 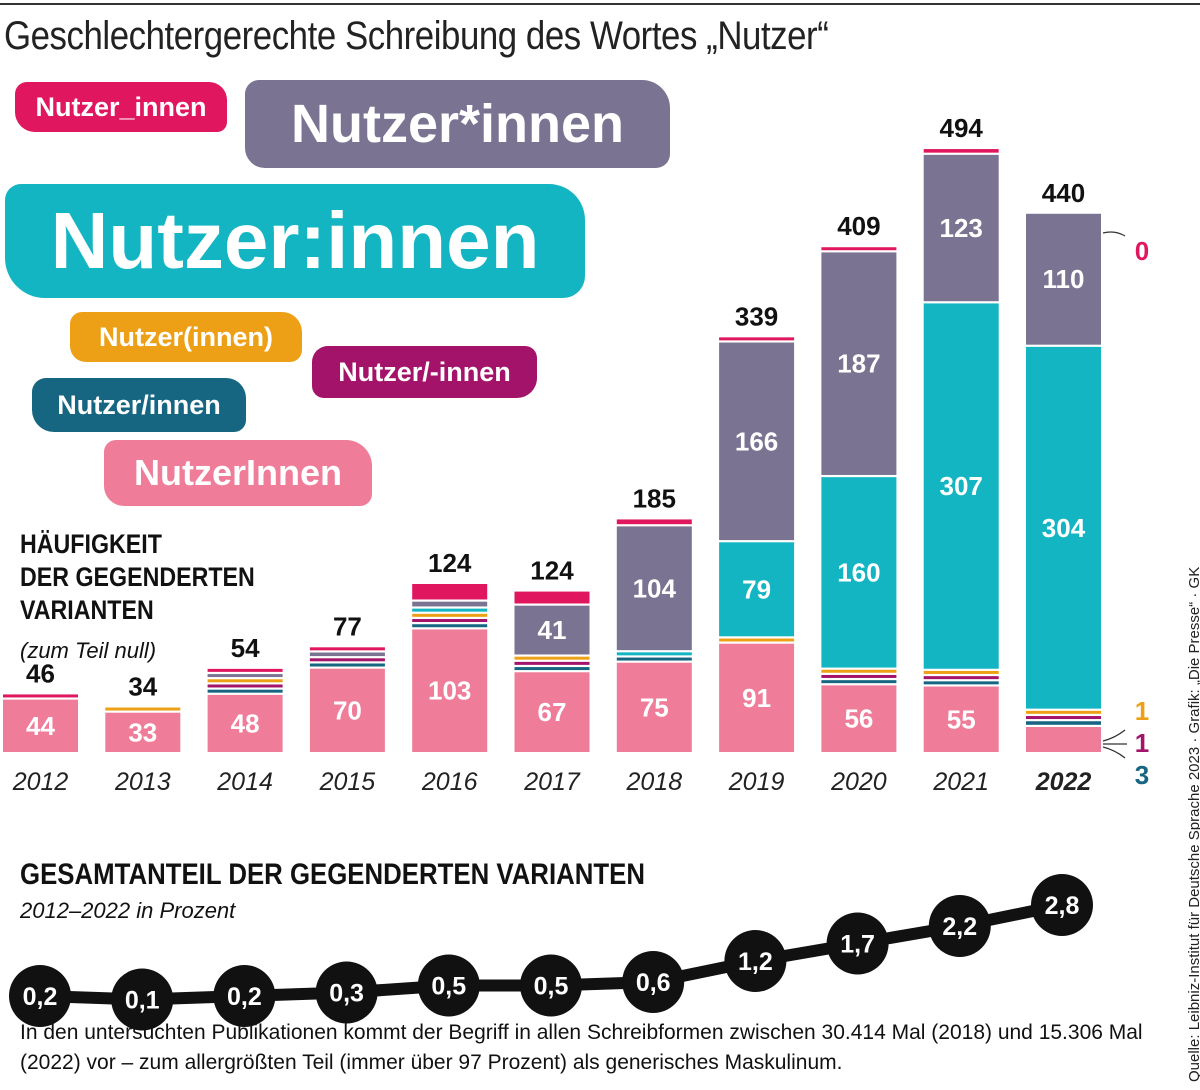 I want to click on segment-value-label: 123, so click(x=961, y=228).